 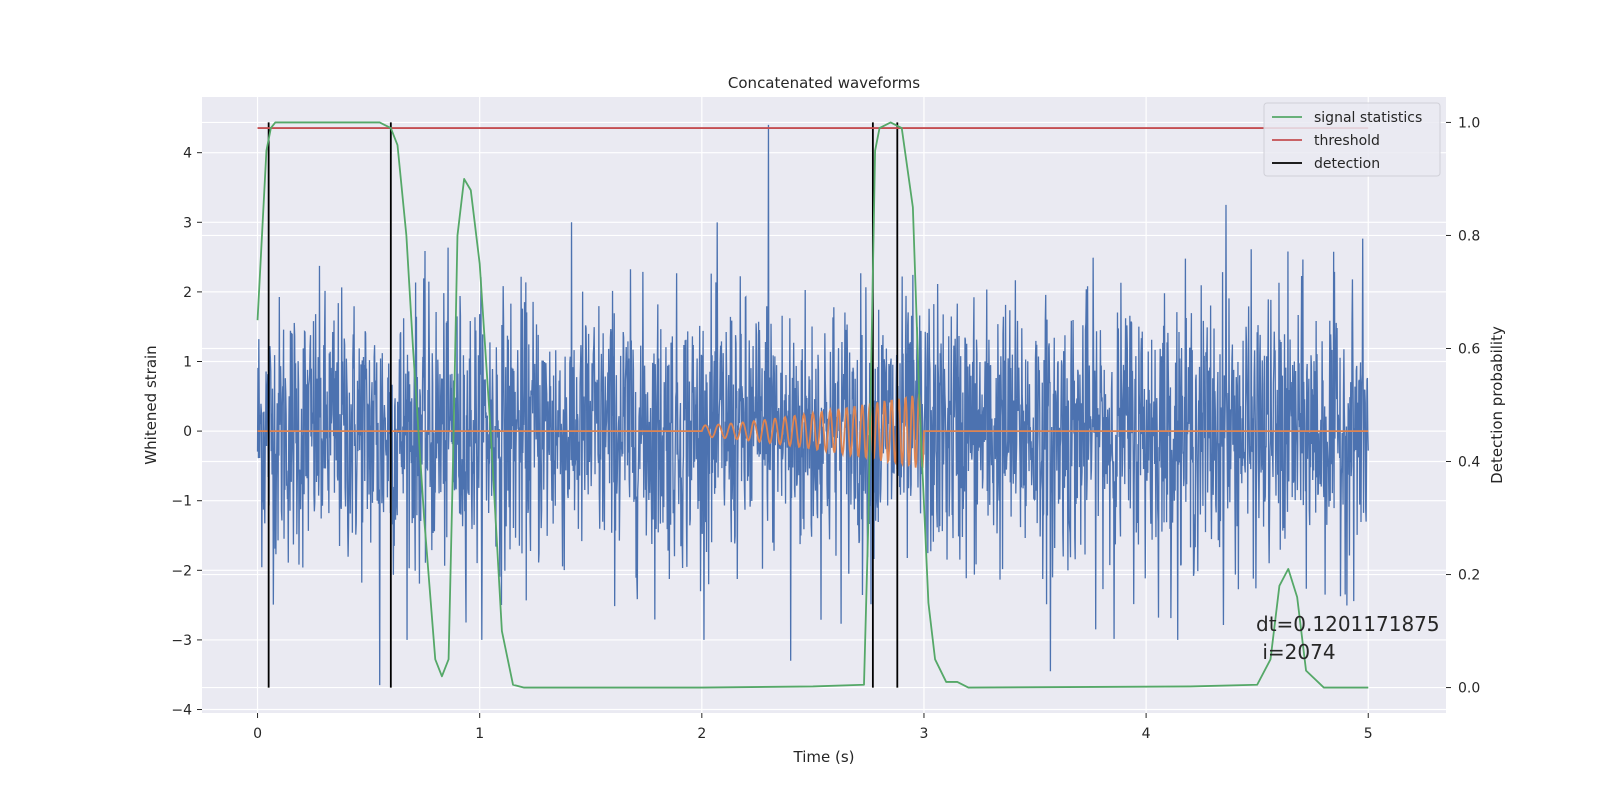 I want to click on x-tick-label: 2, so click(x=701, y=734).